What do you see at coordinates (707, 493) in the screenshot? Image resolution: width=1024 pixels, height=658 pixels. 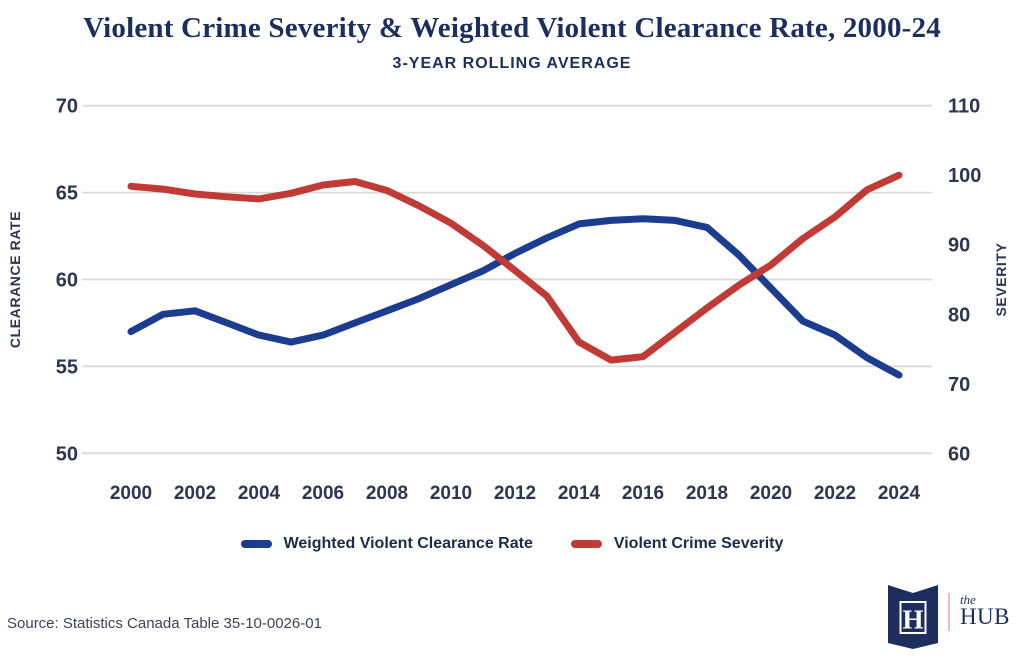 I see `x-tick-label-2018: 2018` at bounding box center [707, 493].